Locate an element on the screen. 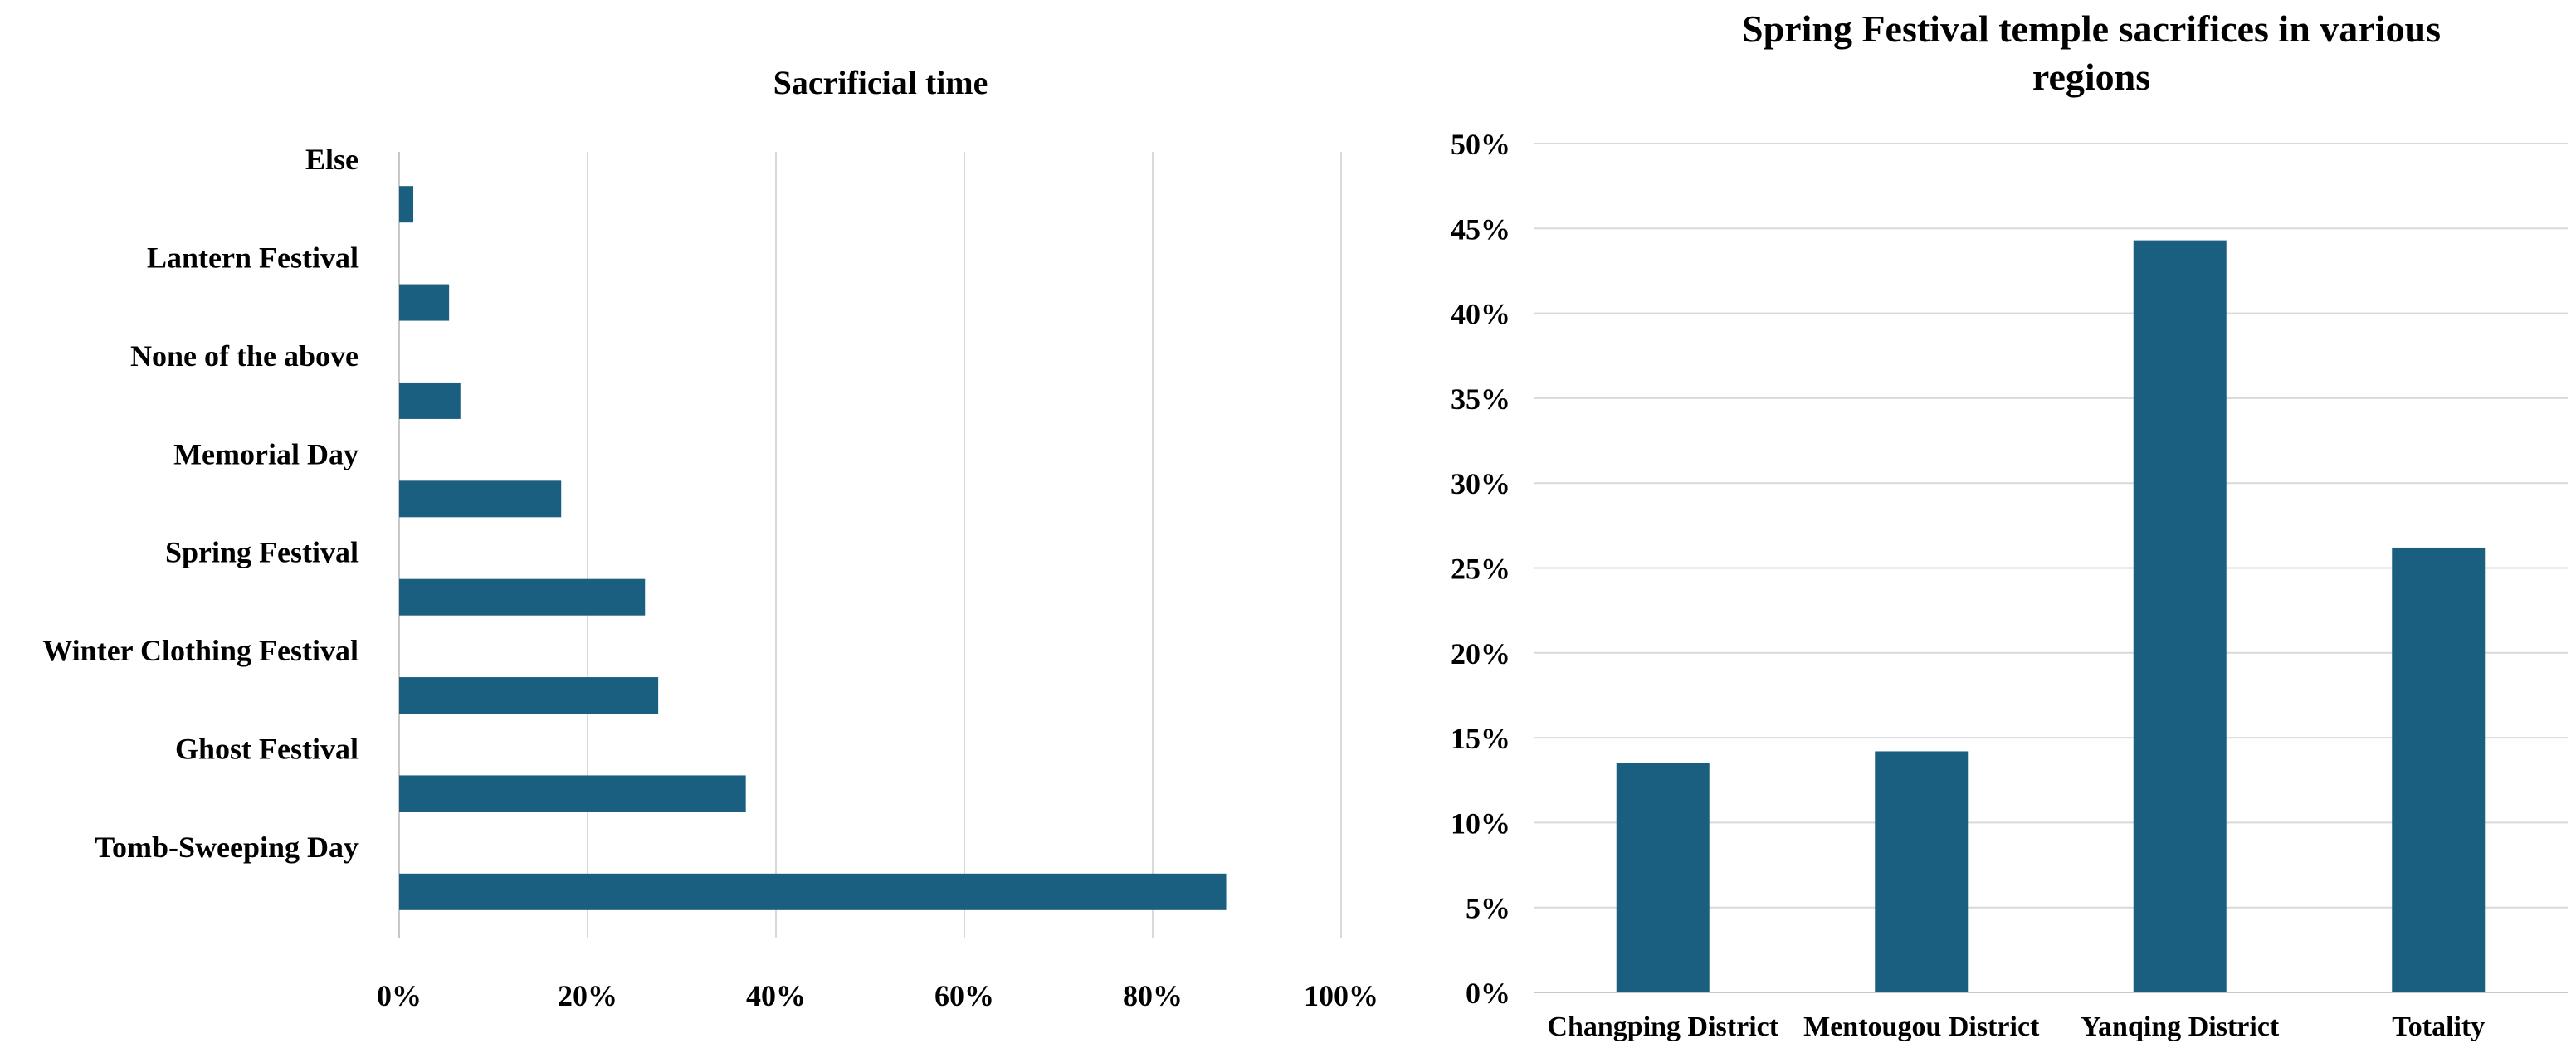 This screenshot has height=1048, width=2576. category-label-lantern-festival: Lantern Festival is located at coordinates (253, 258).